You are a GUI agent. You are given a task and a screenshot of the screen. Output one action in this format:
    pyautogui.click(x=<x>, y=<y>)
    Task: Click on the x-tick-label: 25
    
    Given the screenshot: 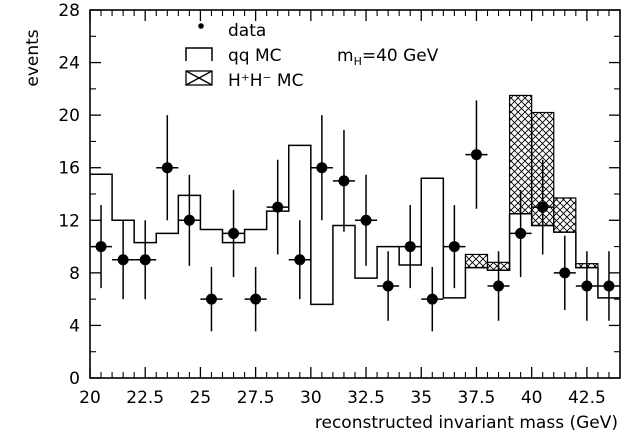 What is the action you would take?
    pyautogui.click(x=201, y=398)
    